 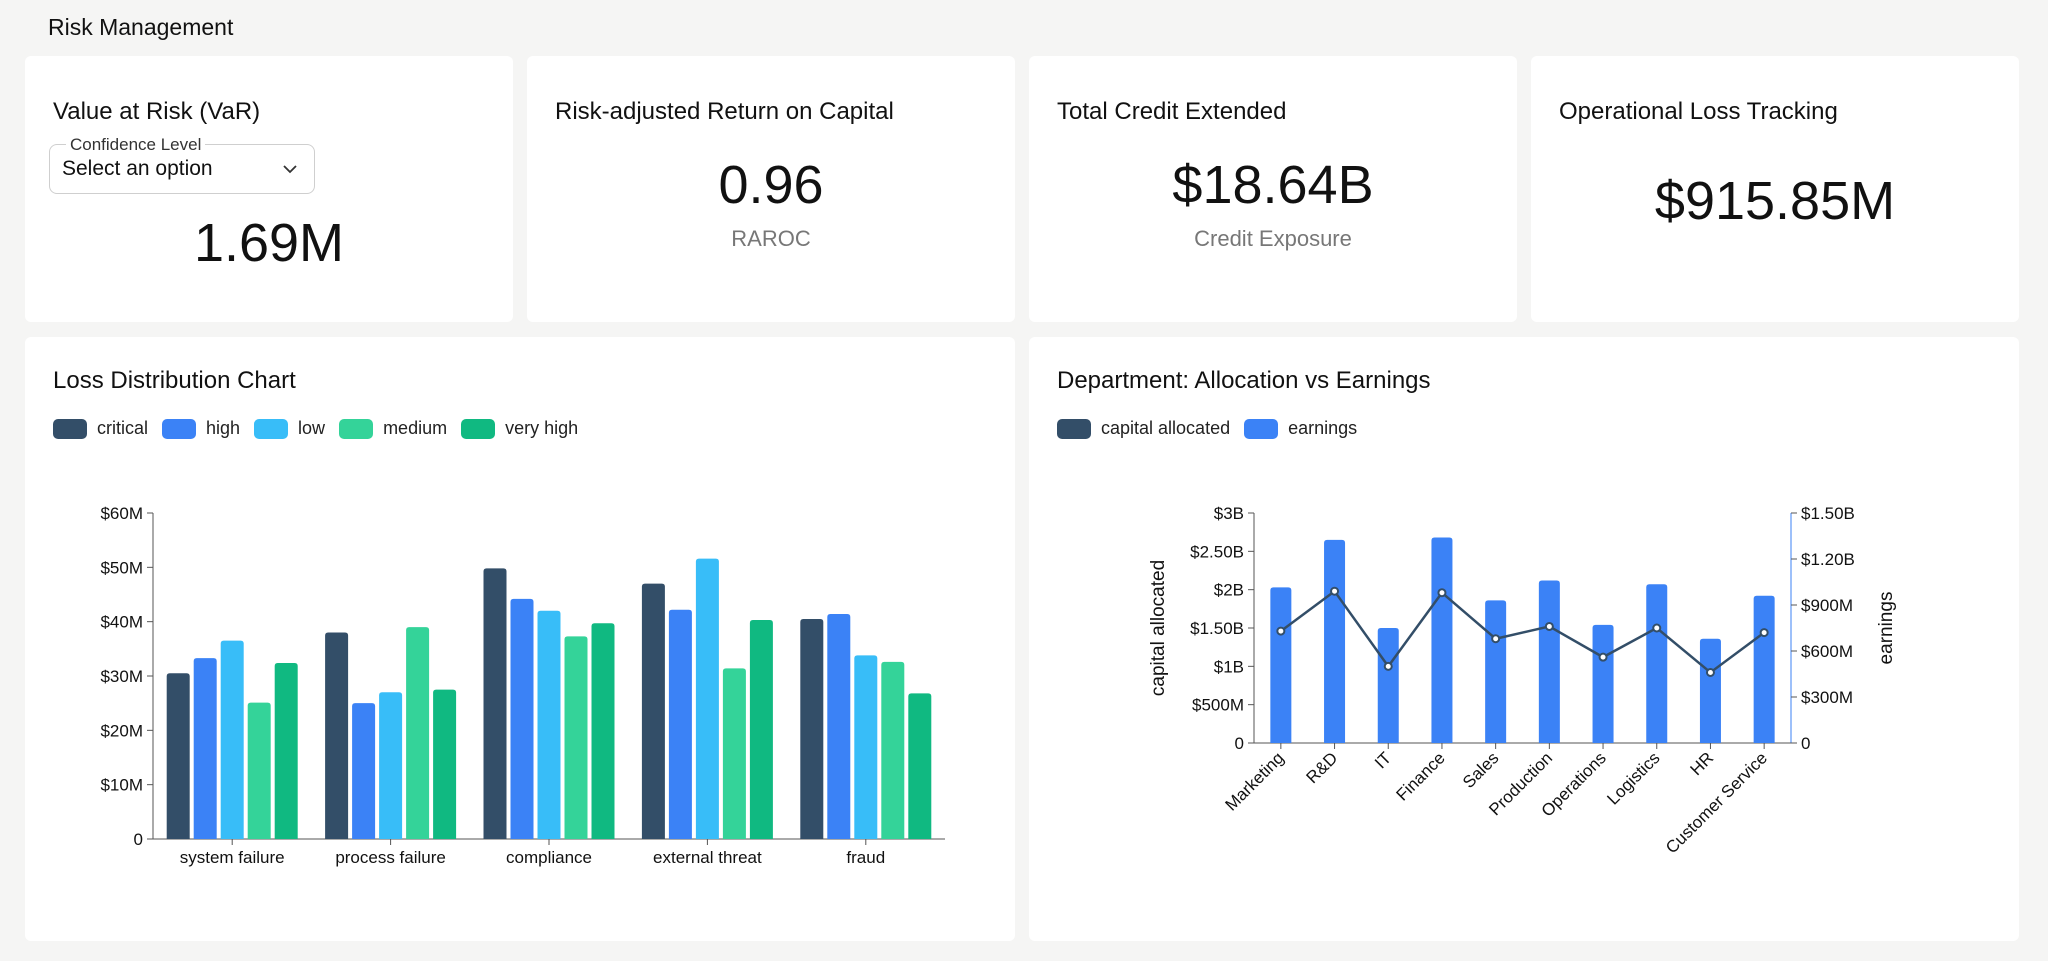 I want to click on loss-chart-legend: critical high low medium very high, so click(x=322, y=428).